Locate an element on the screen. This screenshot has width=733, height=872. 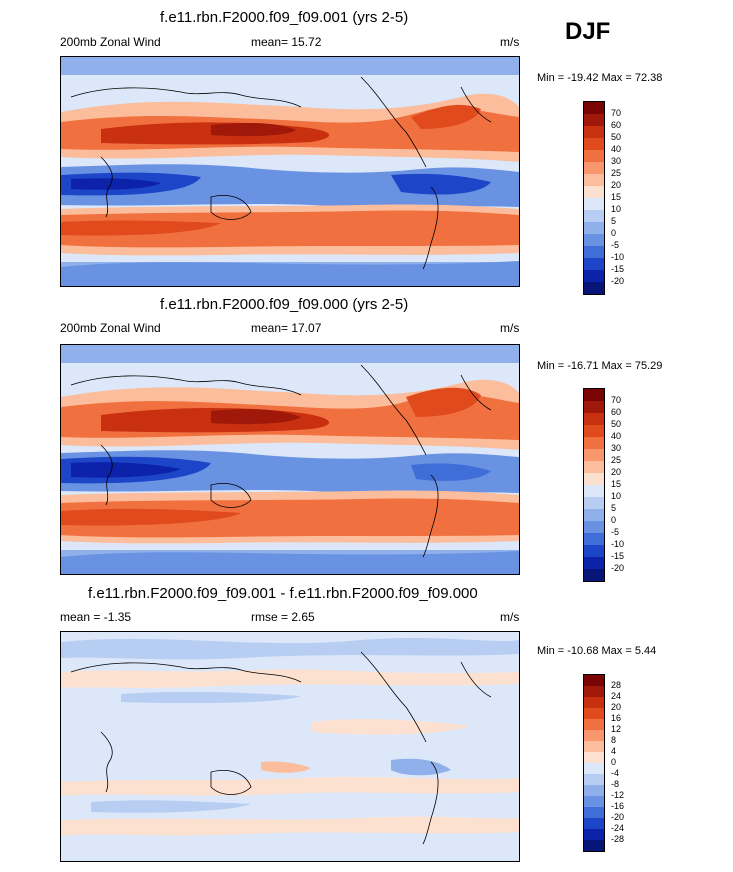
panel-2-level: 25 is located at coordinates (616, 460).